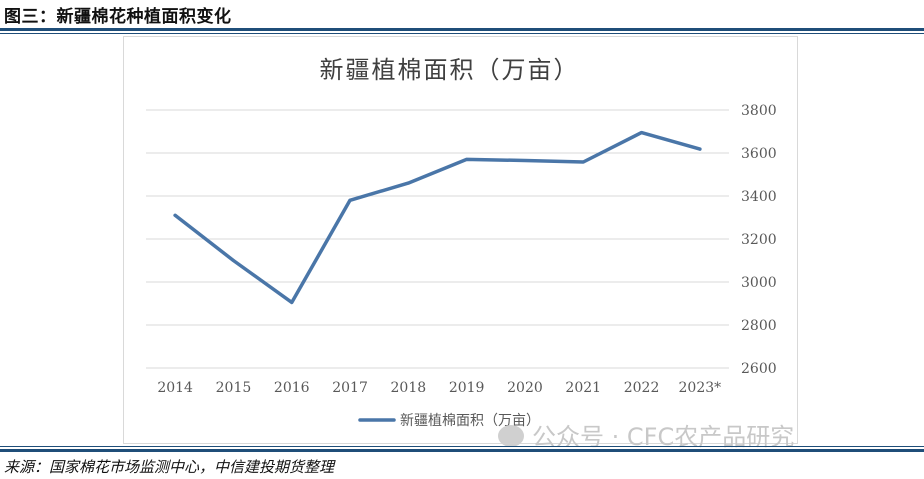  What do you see at coordinates (759, 240) in the screenshot?
I see `y-tick-label: 3200` at bounding box center [759, 240].